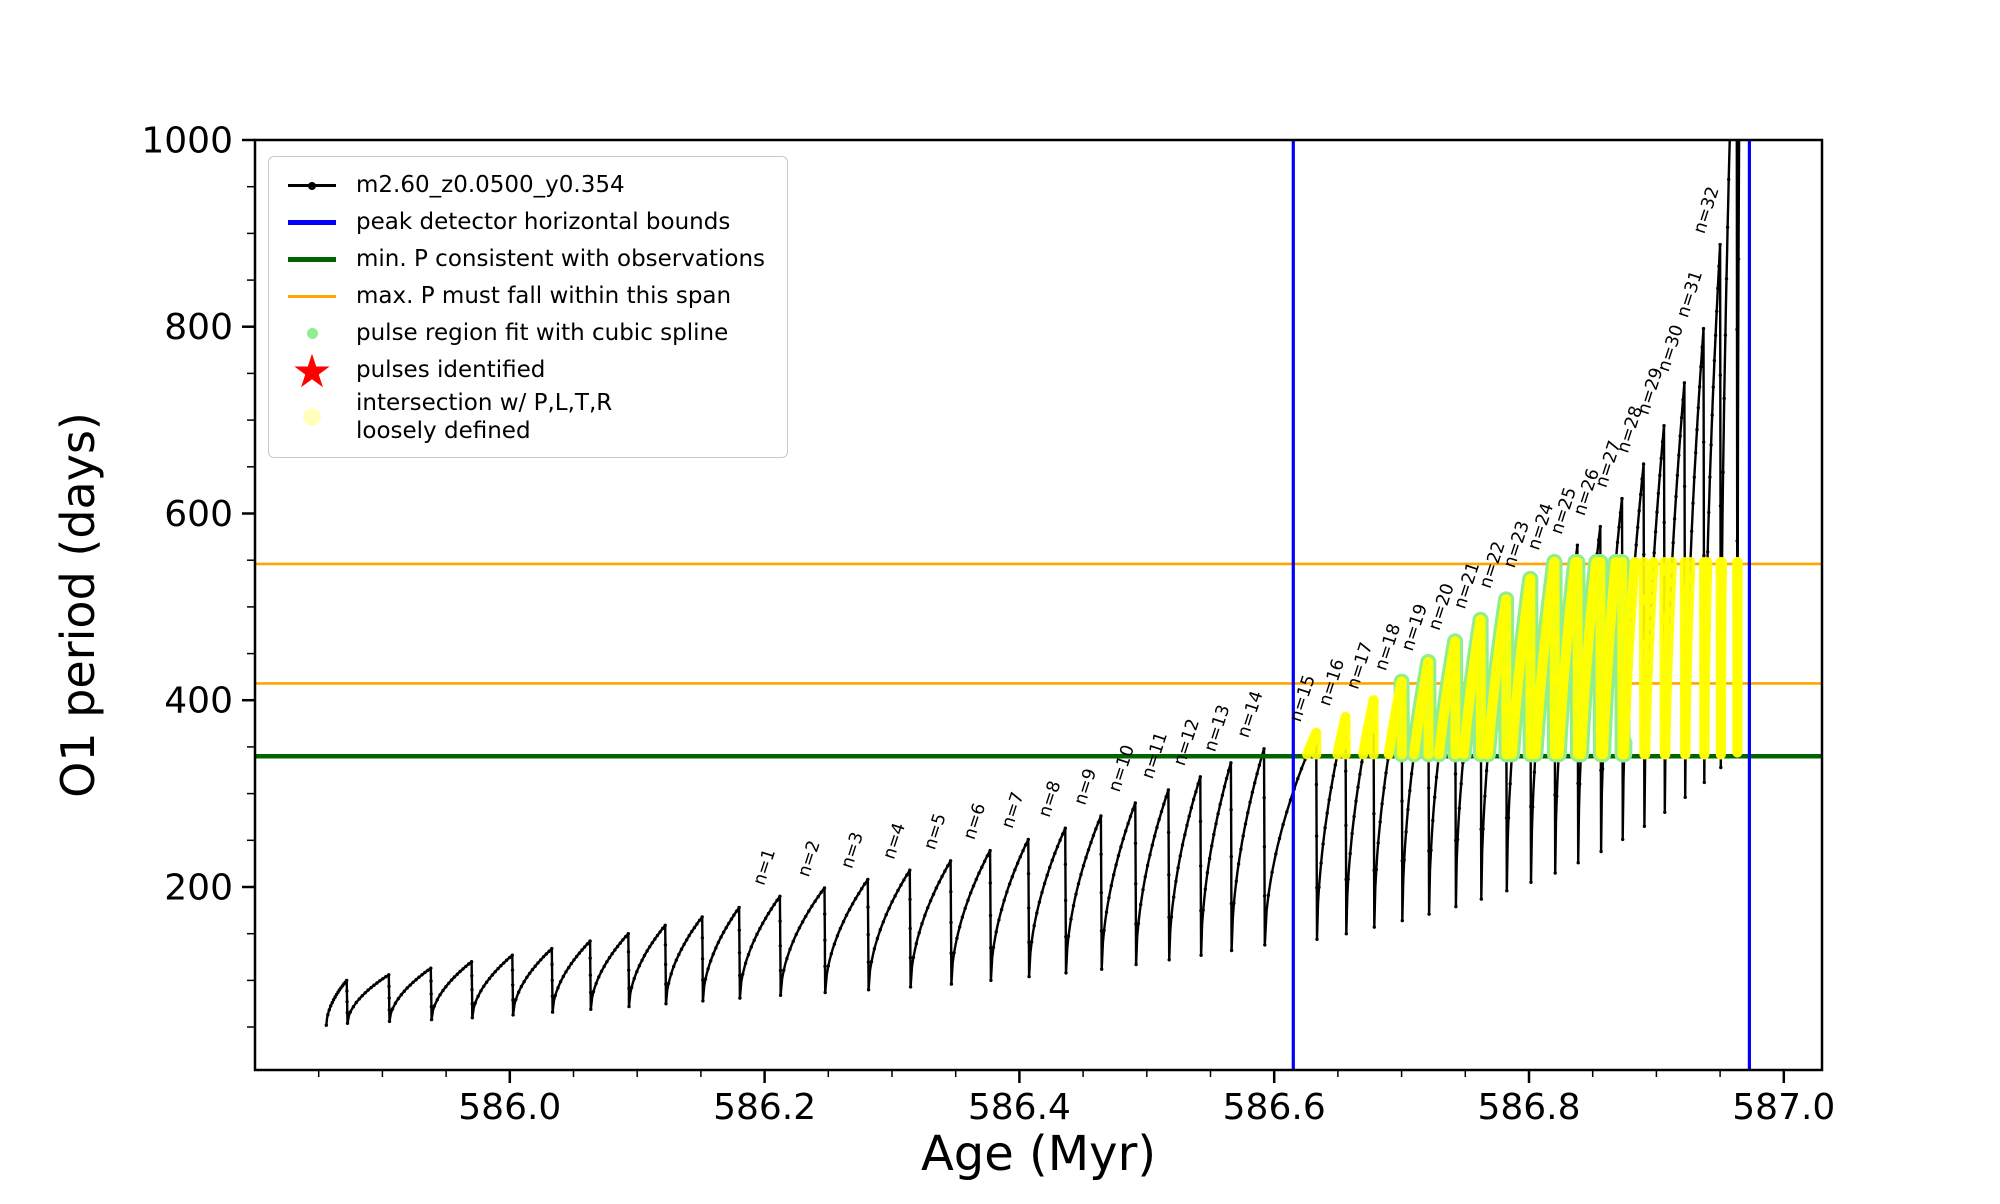 The image size is (2000, 1204). I want to click on x-tick-label: 586.8, so click(1528, 1107).